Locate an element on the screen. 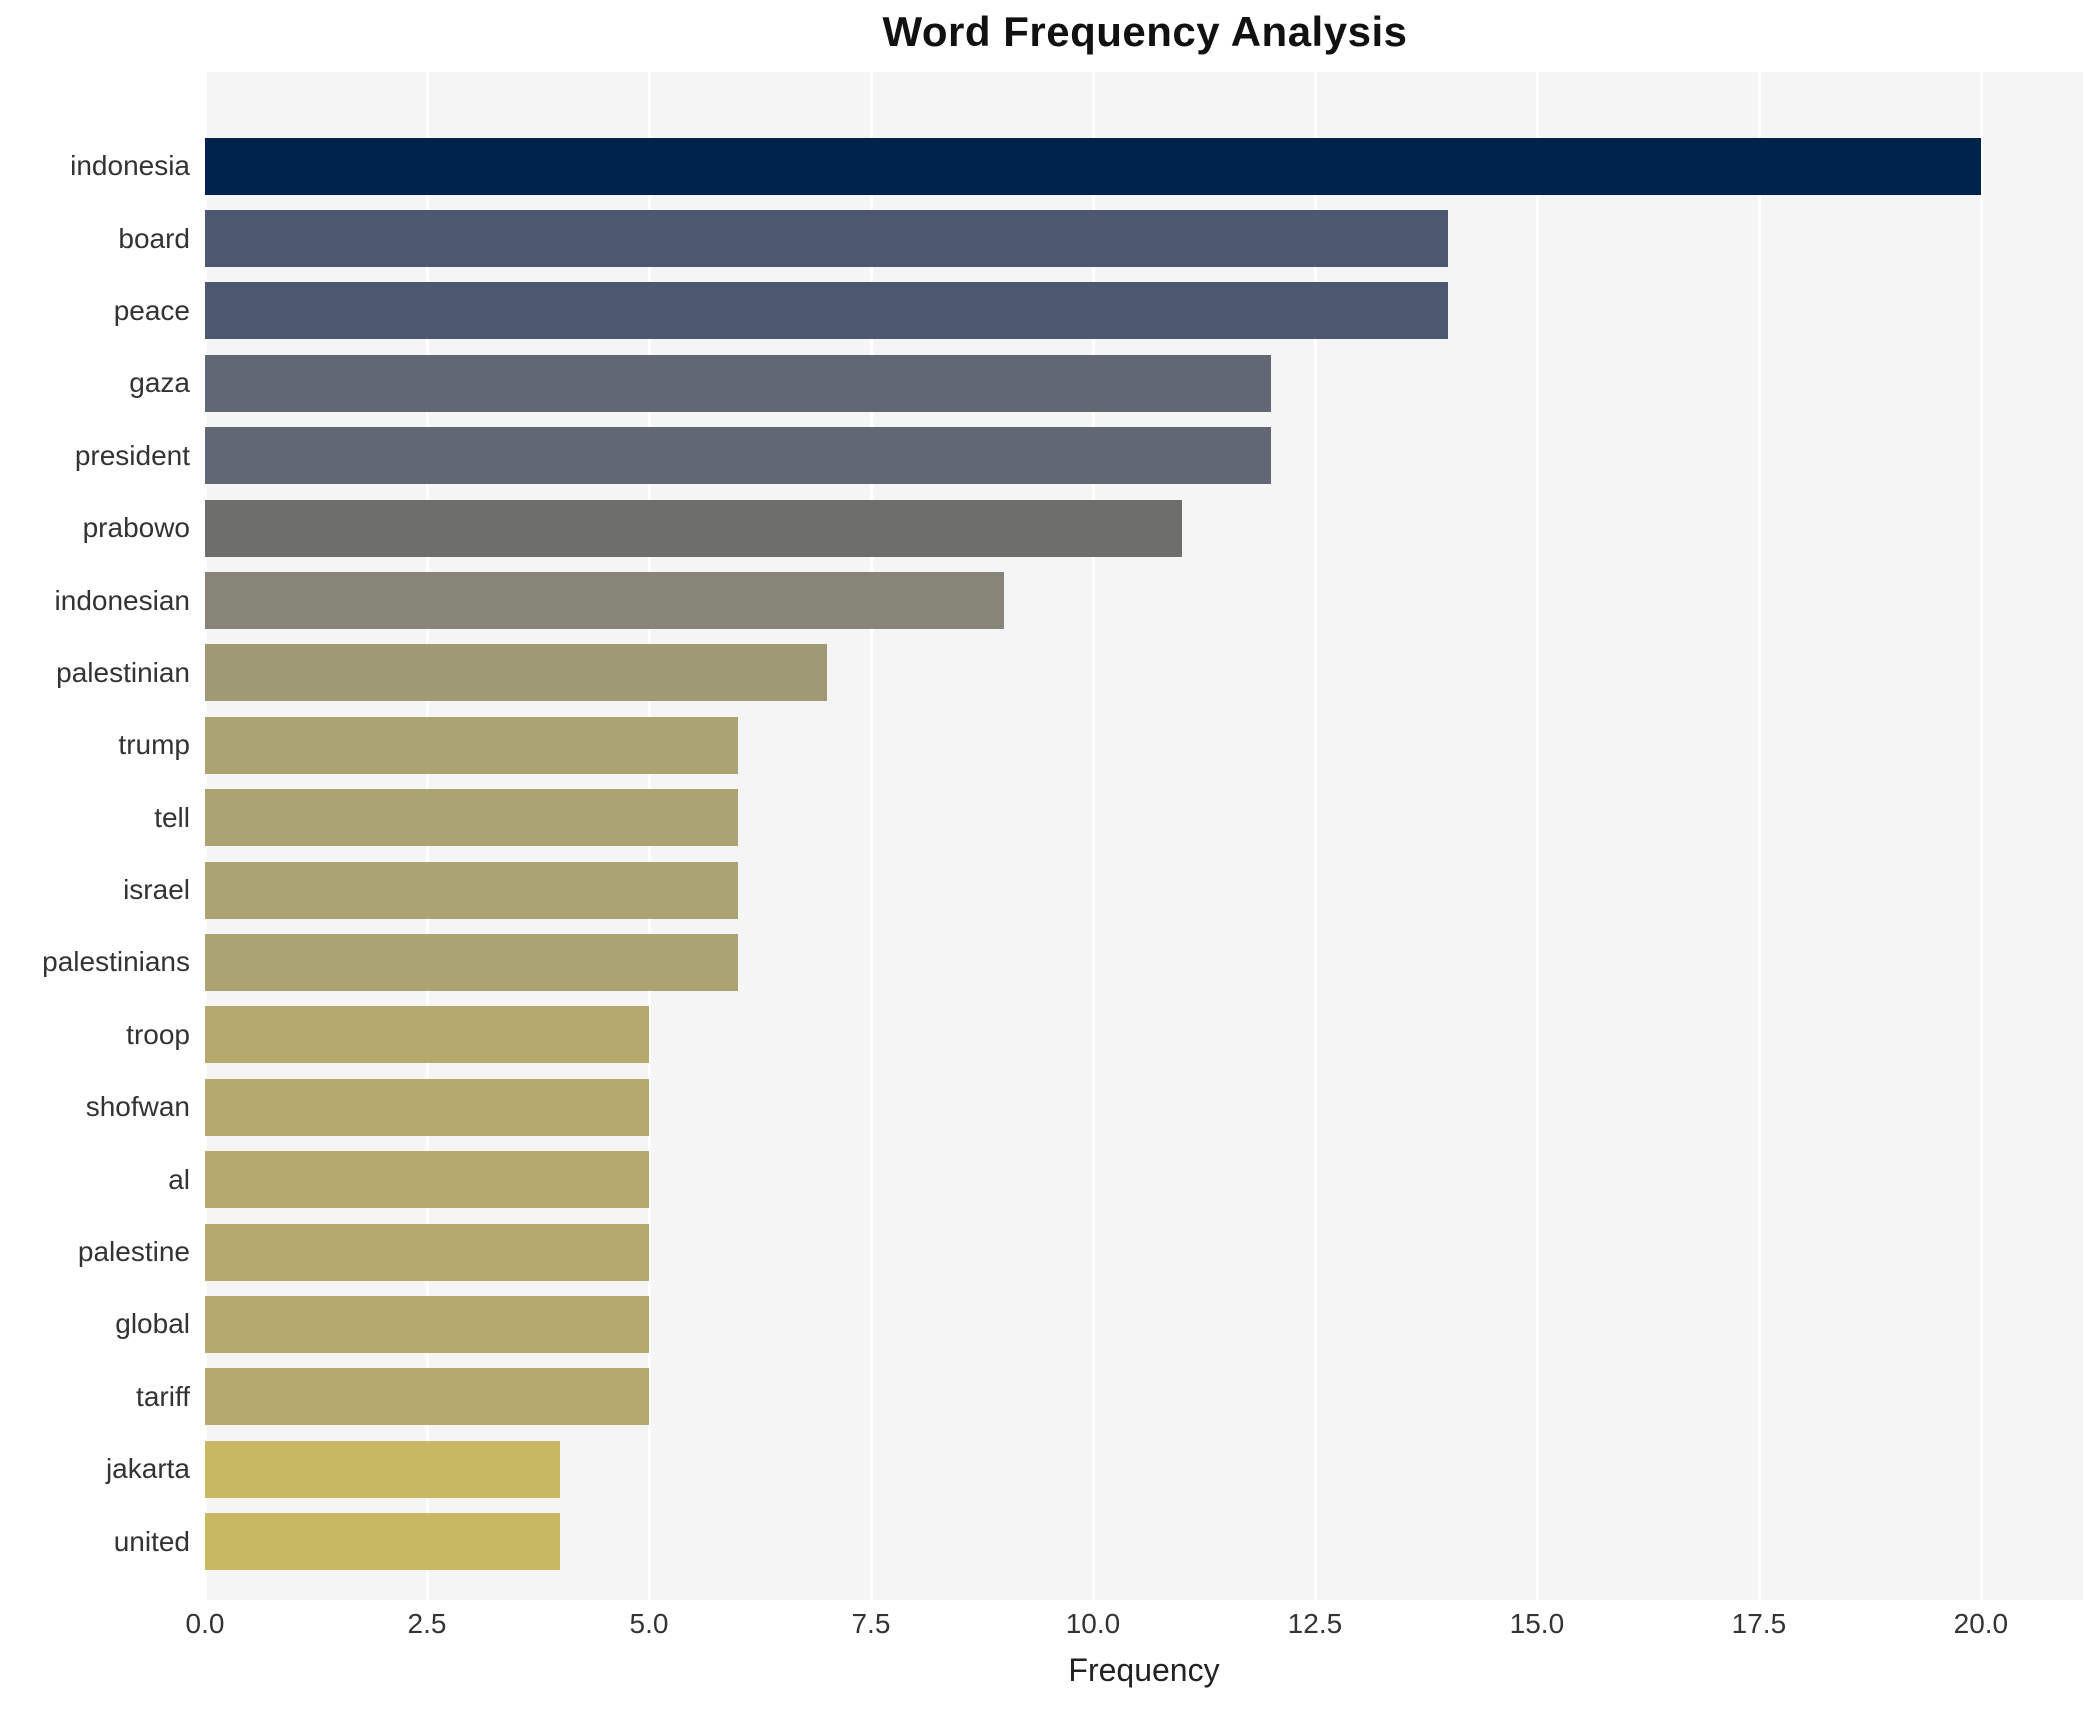  y-axis-label: tell is located at coordinates (172, 817).